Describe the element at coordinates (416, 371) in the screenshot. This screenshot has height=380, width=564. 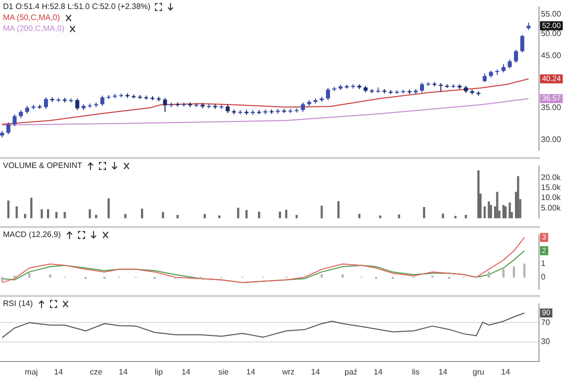
I see `x-tick-label: lis` at that location.